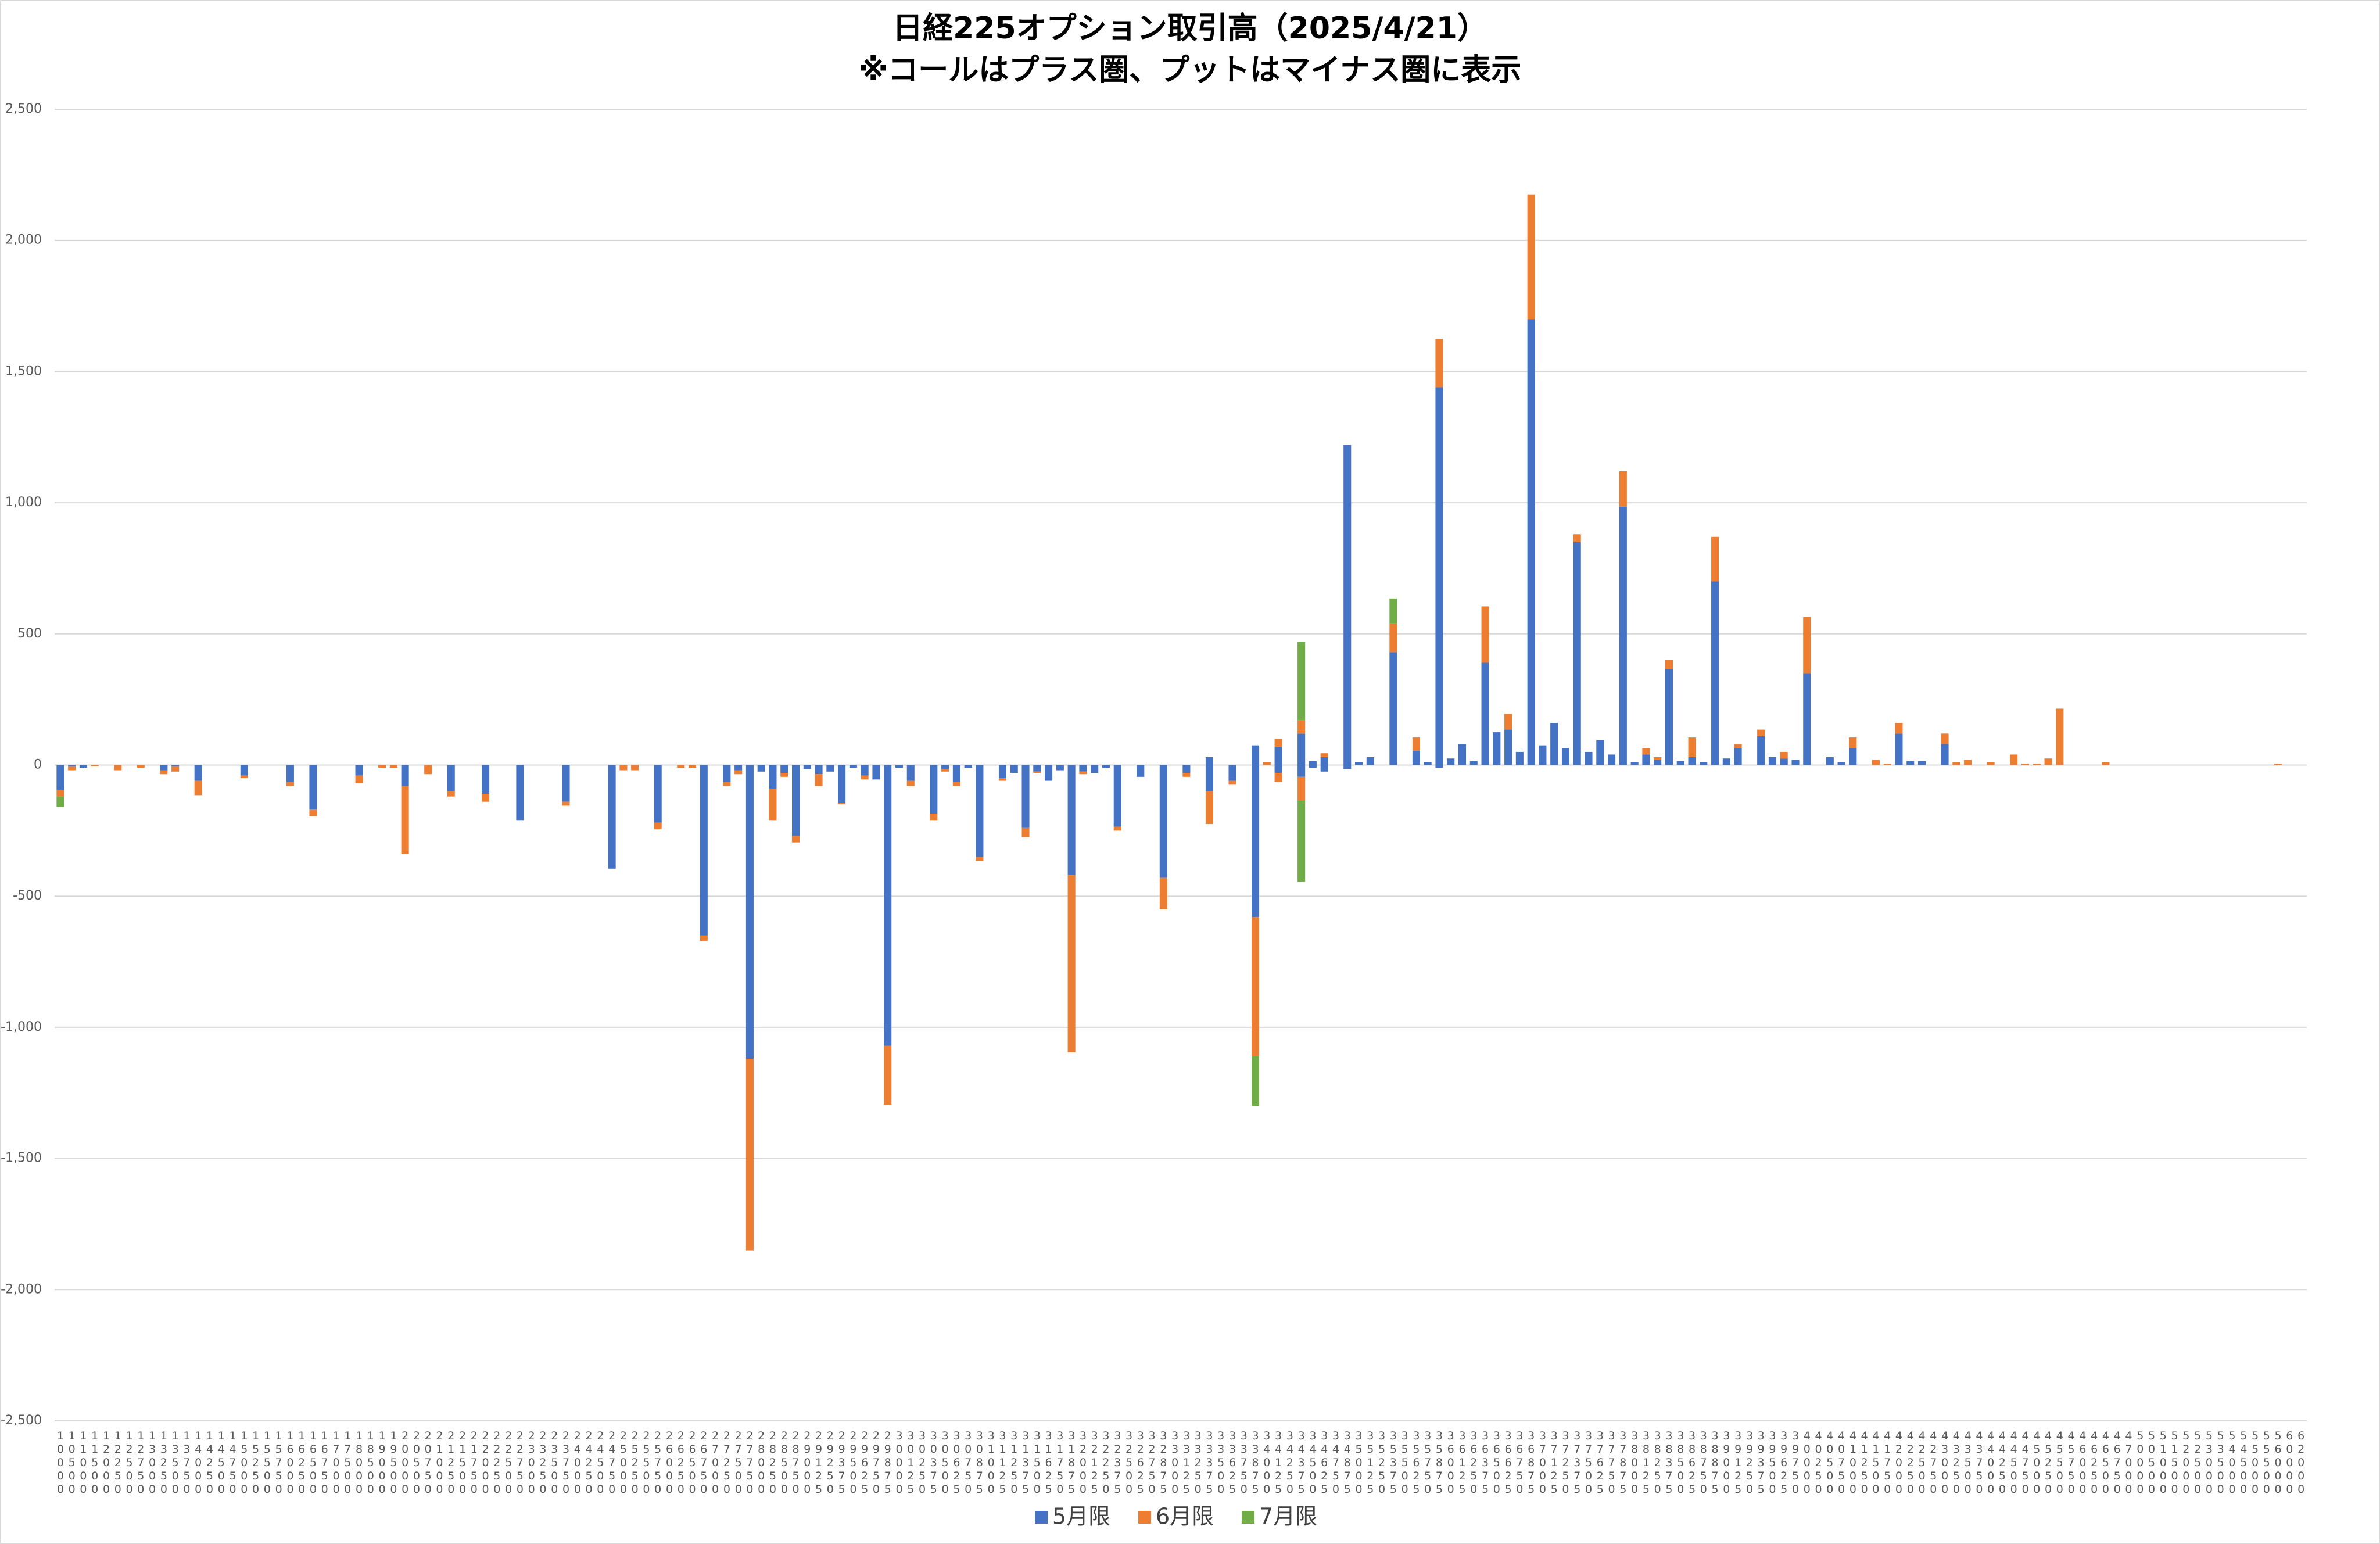 Image resolution: width=2380 pixels, height=1544 pixels. I want to click on x-tick-label: 33125, so click(1186, 1463).